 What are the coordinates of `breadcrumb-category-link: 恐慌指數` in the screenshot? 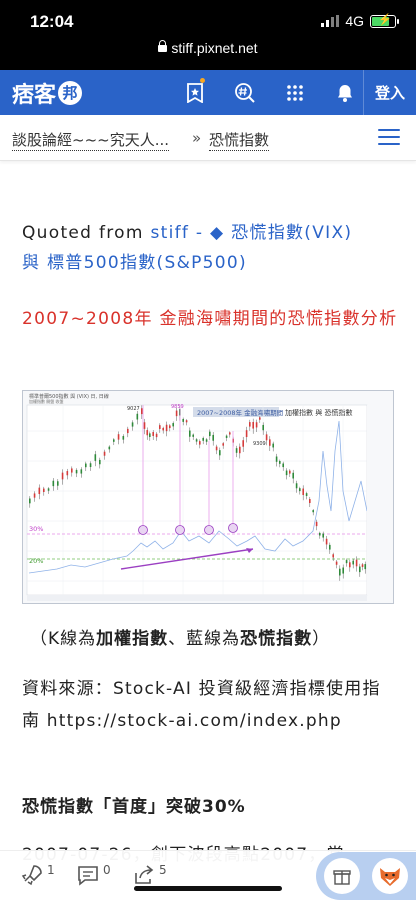 It's located at (239, 141).